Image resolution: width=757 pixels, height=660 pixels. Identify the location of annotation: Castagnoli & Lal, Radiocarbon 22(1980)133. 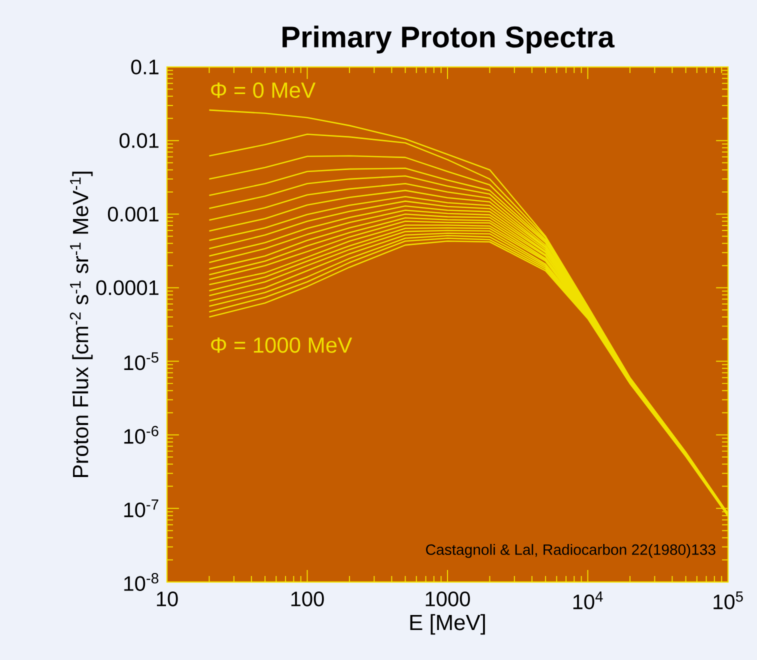
(571, 551).